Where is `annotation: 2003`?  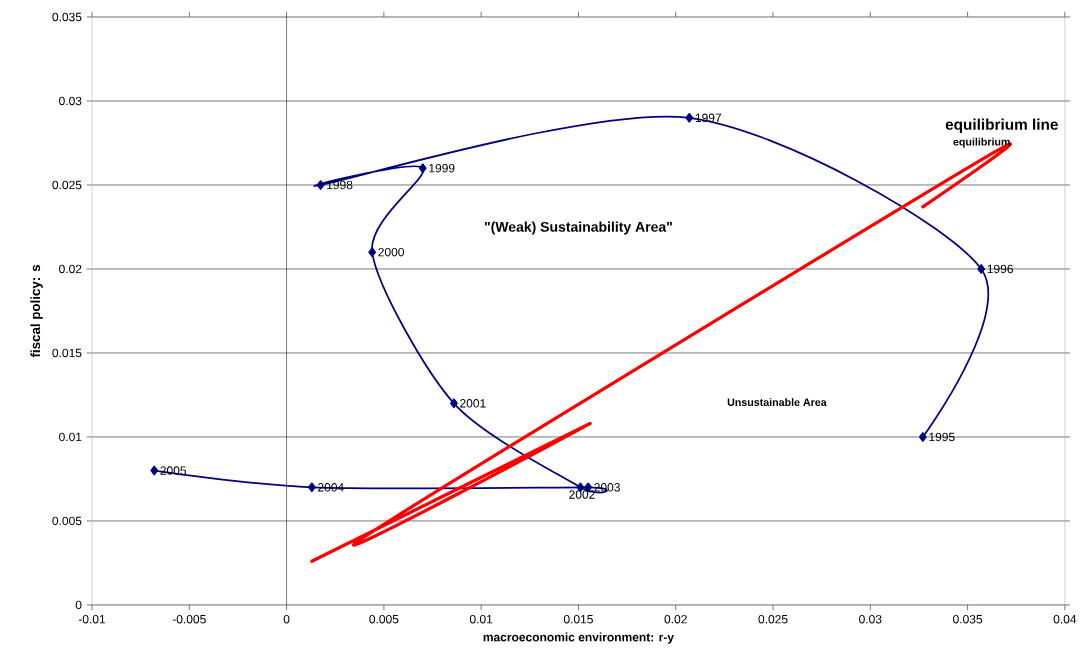
annotation: 2003 is located at coordinates (607, 487).